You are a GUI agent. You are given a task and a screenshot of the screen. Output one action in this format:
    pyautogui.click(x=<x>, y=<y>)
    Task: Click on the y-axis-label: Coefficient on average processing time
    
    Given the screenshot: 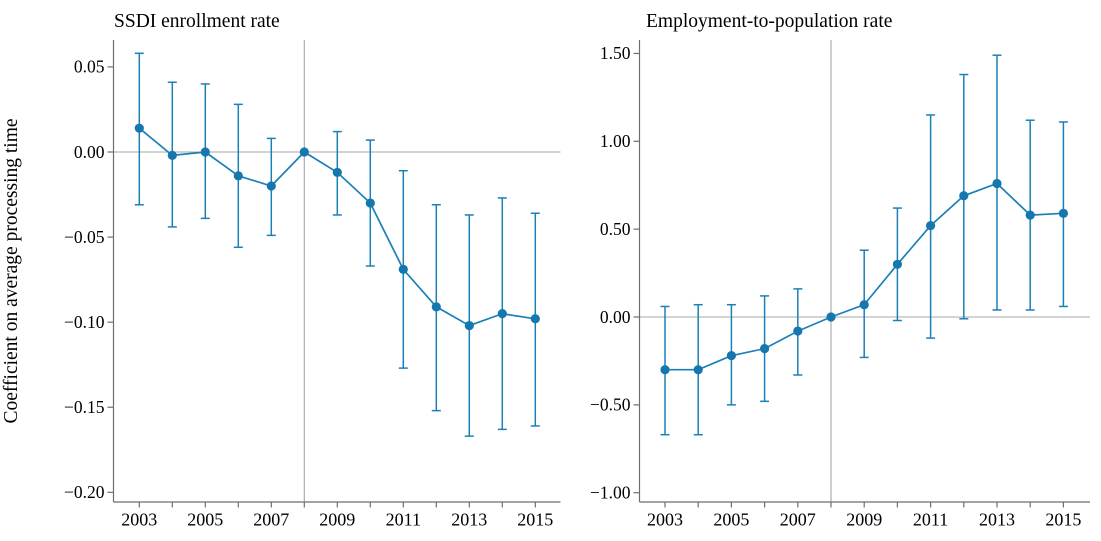 What is the action you would take?
    pyautogui.click(x=11, y=270)
    